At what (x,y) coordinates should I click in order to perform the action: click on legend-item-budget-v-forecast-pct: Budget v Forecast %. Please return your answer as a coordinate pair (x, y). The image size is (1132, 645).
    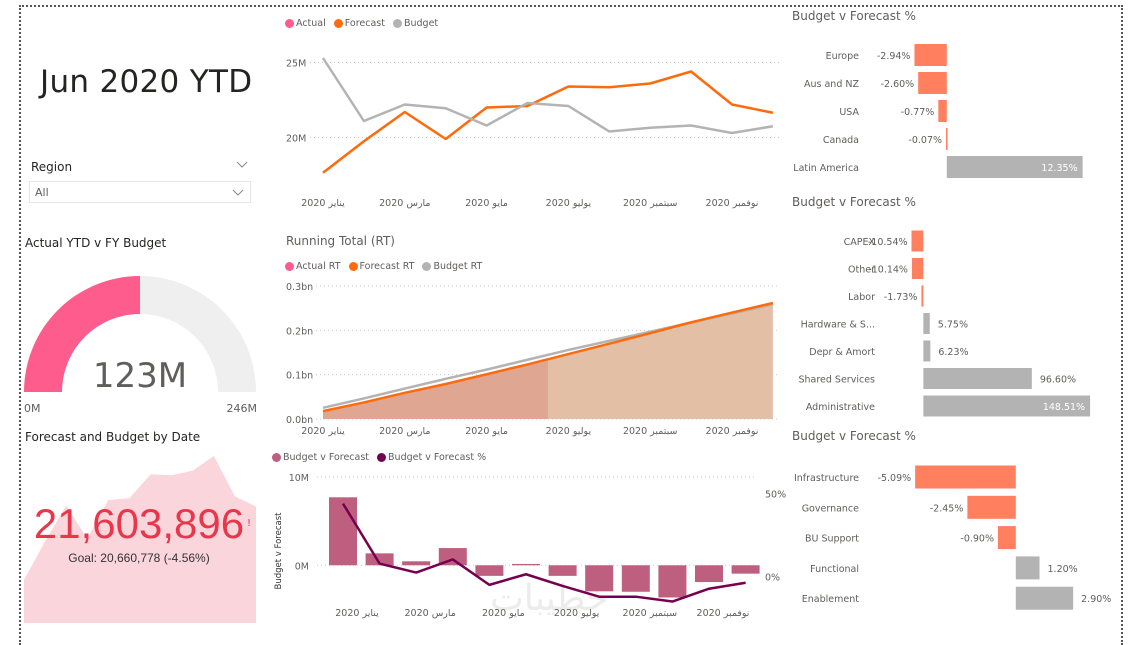
    Looking at the image, I should click on (431, 457).